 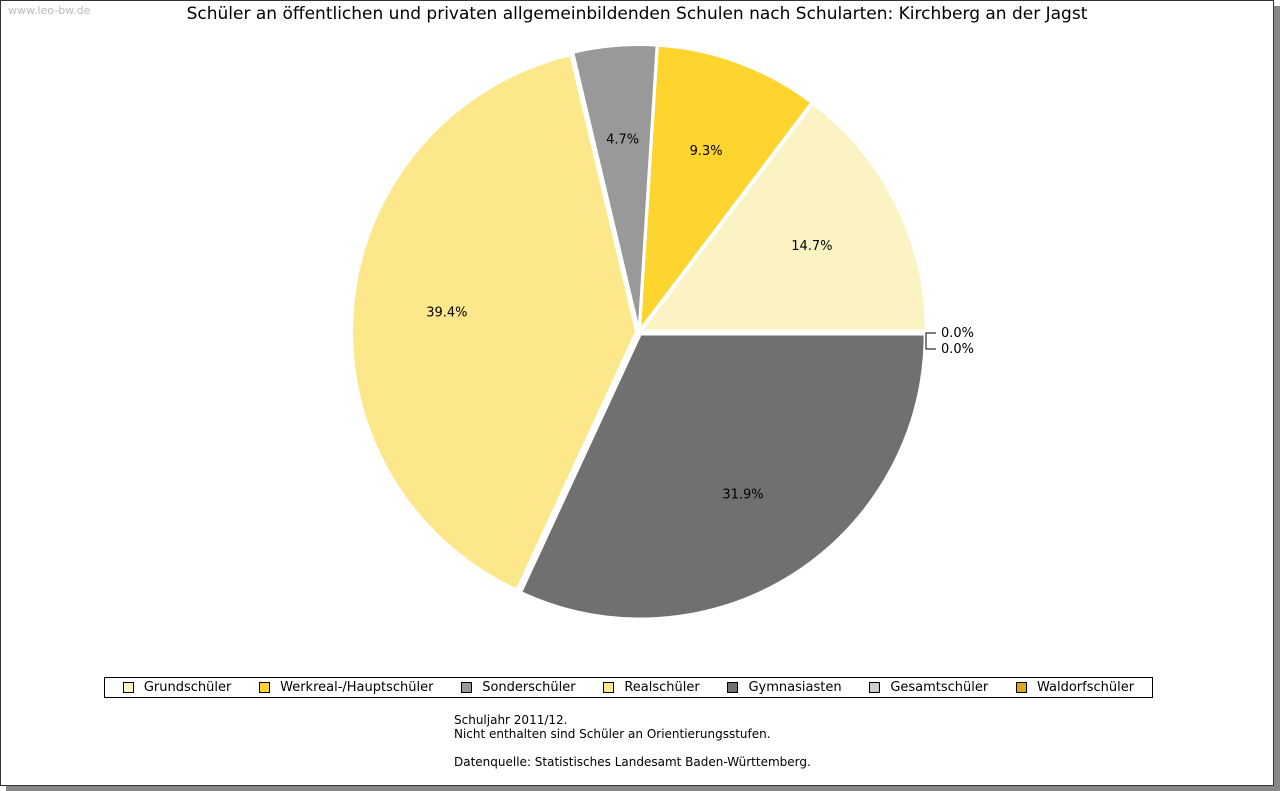 I want to click on legend-label: Sonderschüler, so click(x=529, y=687).